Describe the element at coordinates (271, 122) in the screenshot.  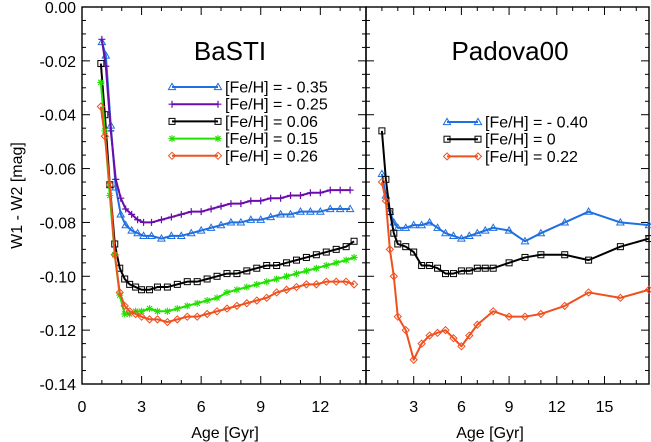
I see `legend-label: [Fe/H] = 0.06` at that location.